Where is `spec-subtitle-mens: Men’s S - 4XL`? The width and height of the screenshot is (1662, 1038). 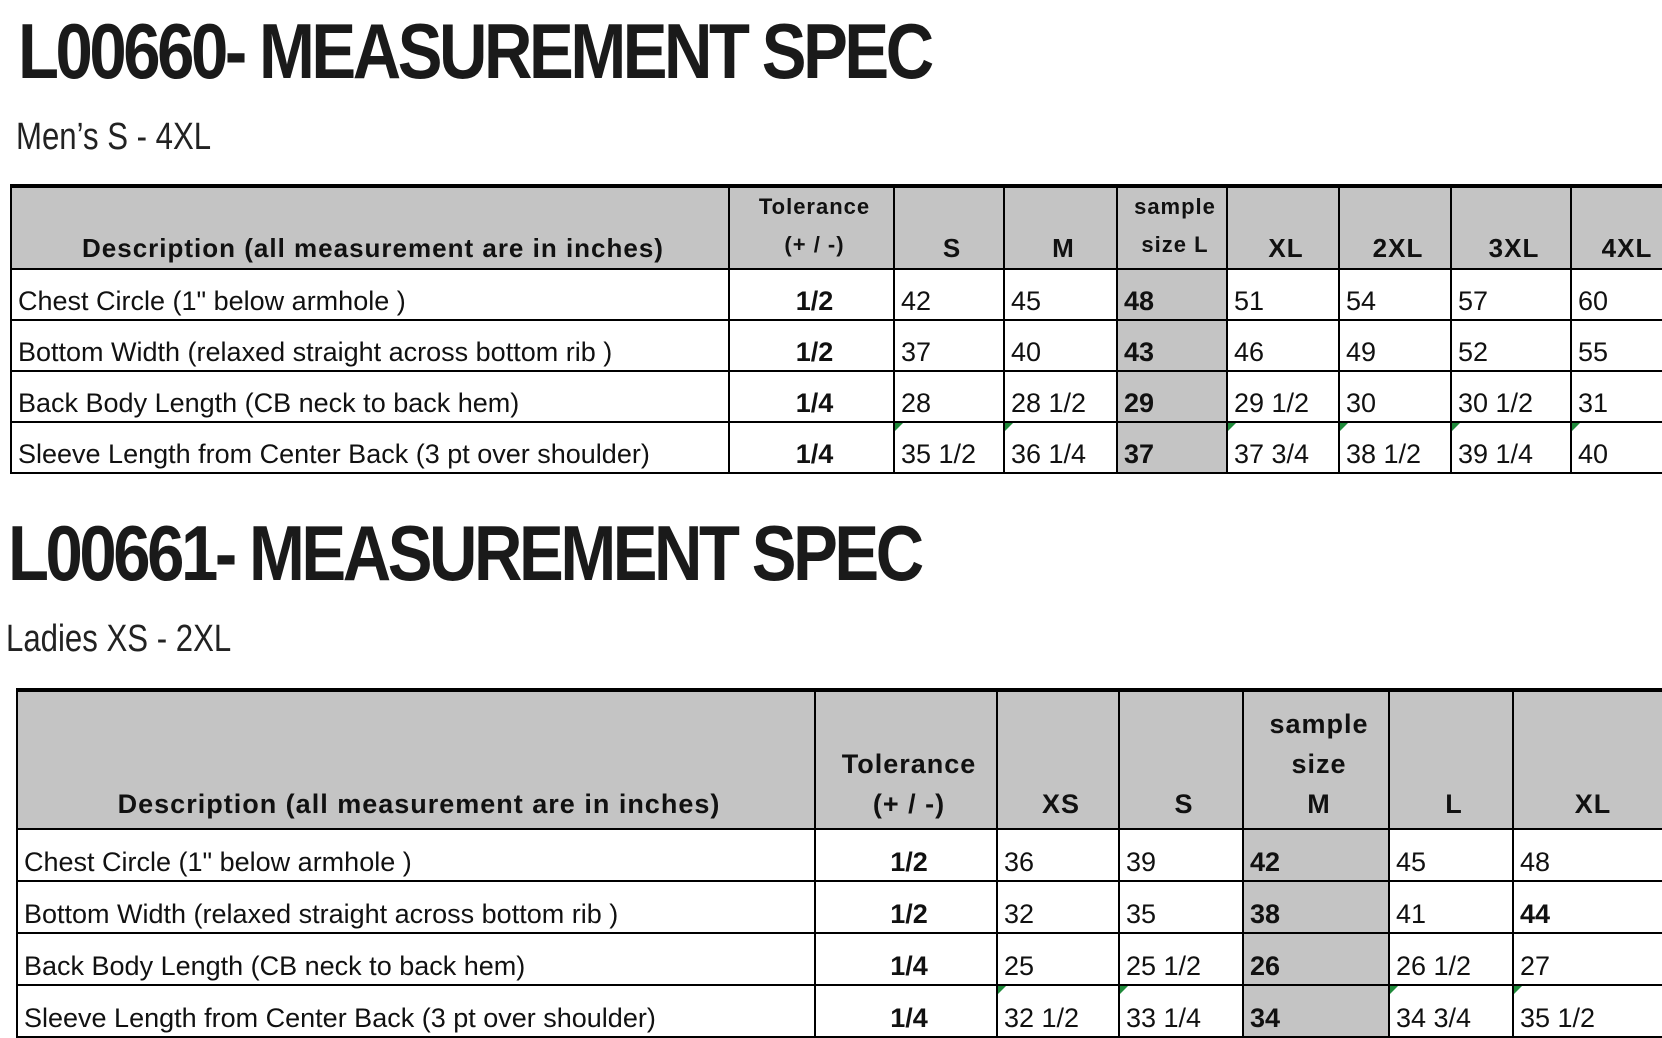 spec-subtitle-mens: Men’s S - 4XL is located at coordinates (114, 137).